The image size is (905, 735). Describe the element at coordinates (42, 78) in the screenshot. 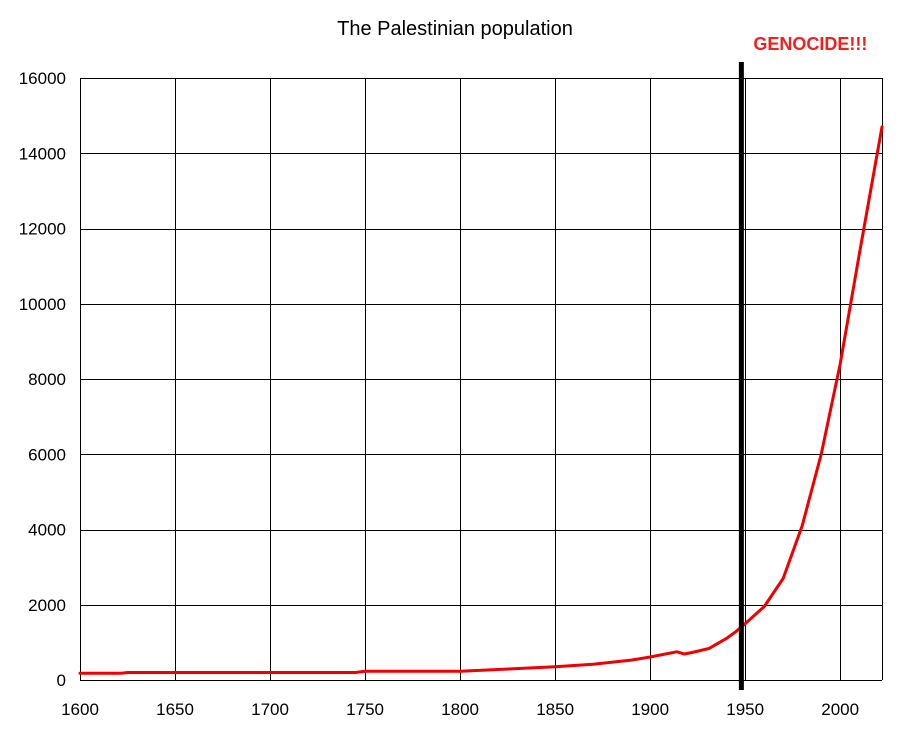

I see `y-tick-label-16000: 16000` at that location.